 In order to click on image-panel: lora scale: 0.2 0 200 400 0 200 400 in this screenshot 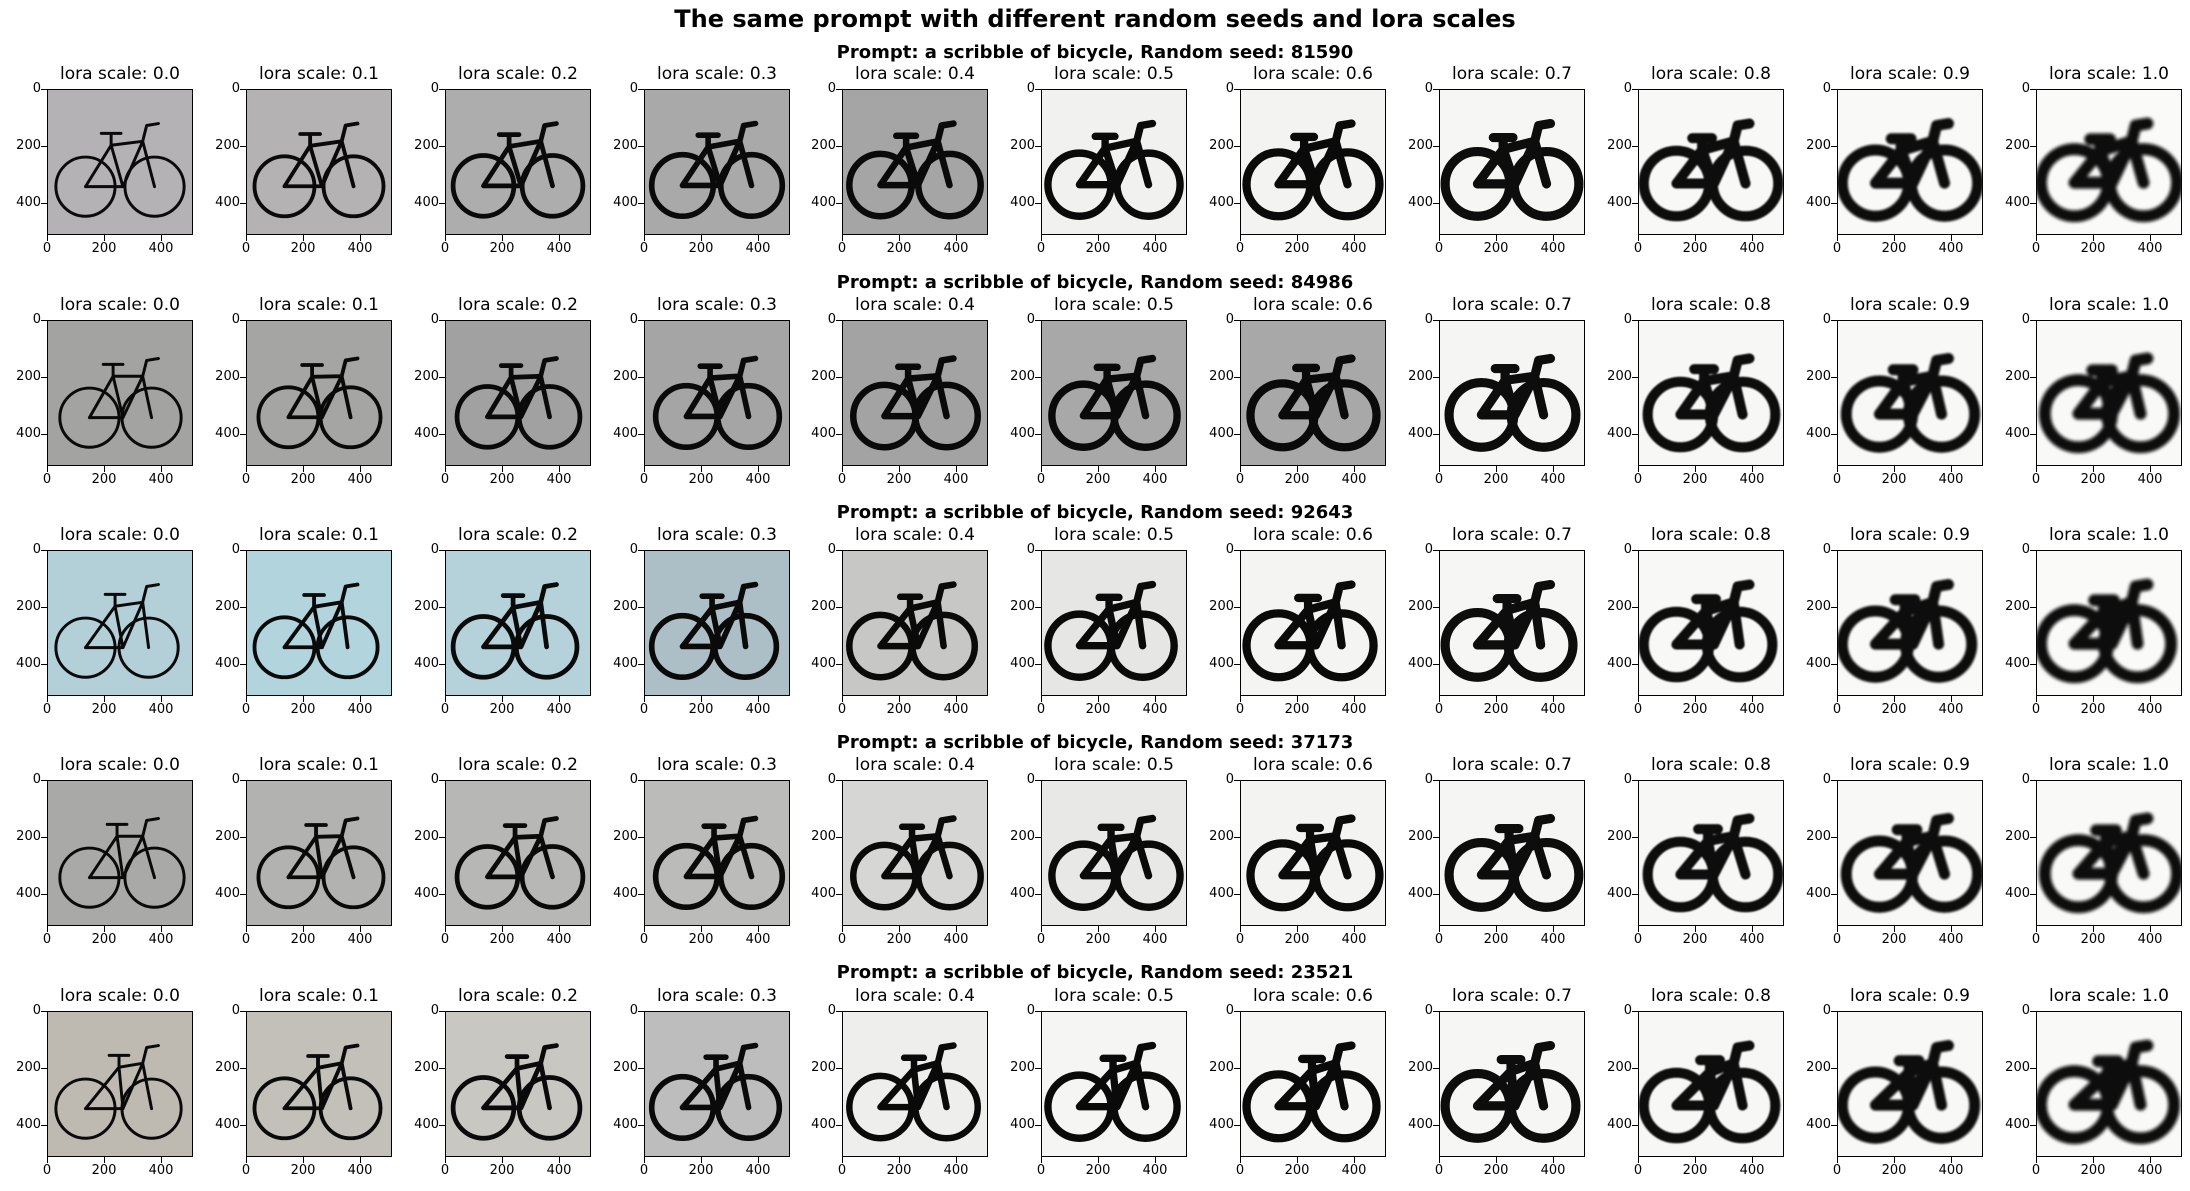, I will do `click(502, 851)`.